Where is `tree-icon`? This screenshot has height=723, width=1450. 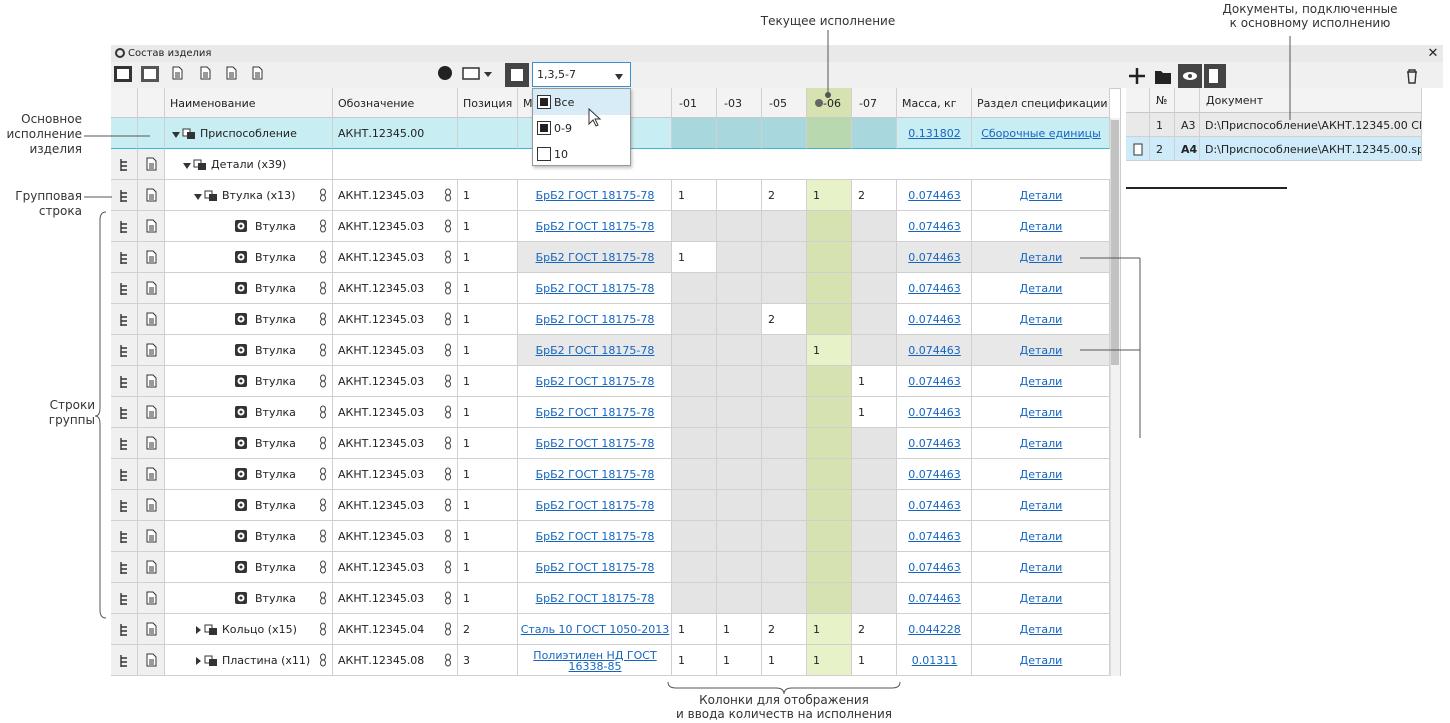 tree-icon is located at coordinates (125, 537).